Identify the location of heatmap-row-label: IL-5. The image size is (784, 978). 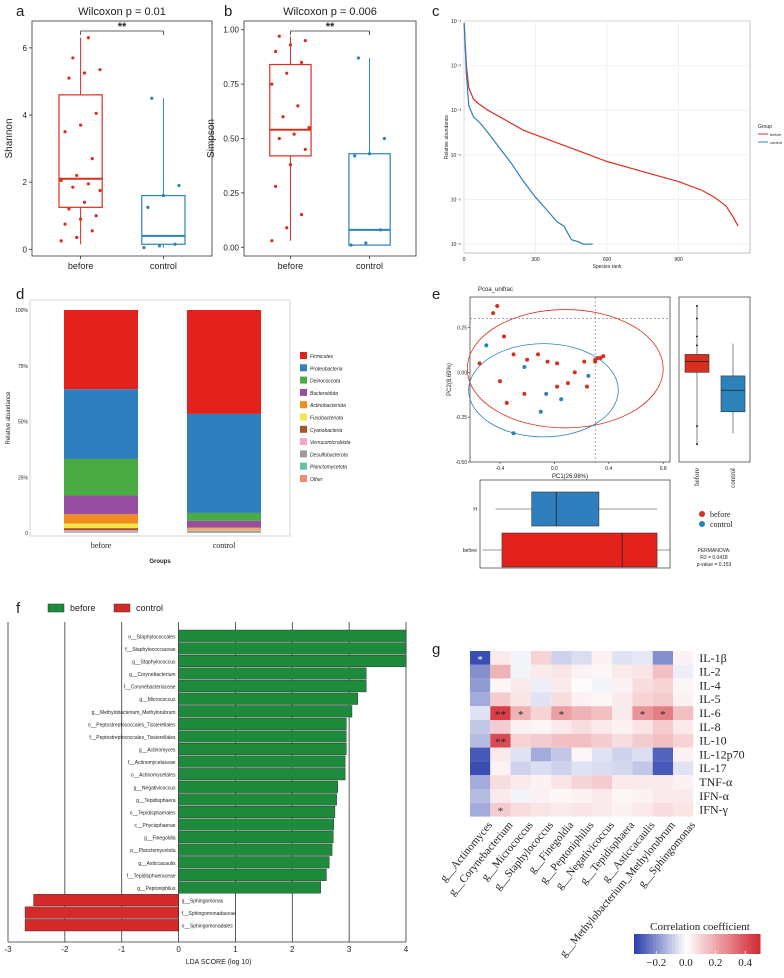
(709, 699).